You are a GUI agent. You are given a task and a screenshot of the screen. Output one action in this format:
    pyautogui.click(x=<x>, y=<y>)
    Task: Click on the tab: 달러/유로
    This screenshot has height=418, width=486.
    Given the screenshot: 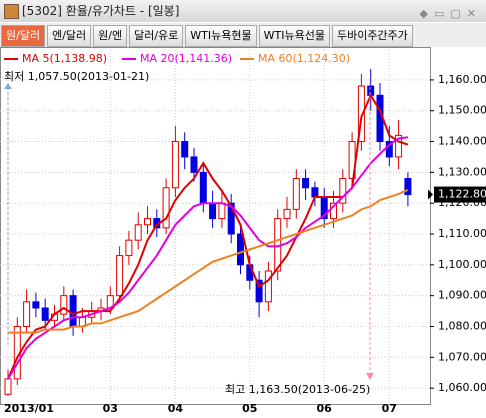 What is the action you would take?
    pyautogui.click(x=156, y=36)
    